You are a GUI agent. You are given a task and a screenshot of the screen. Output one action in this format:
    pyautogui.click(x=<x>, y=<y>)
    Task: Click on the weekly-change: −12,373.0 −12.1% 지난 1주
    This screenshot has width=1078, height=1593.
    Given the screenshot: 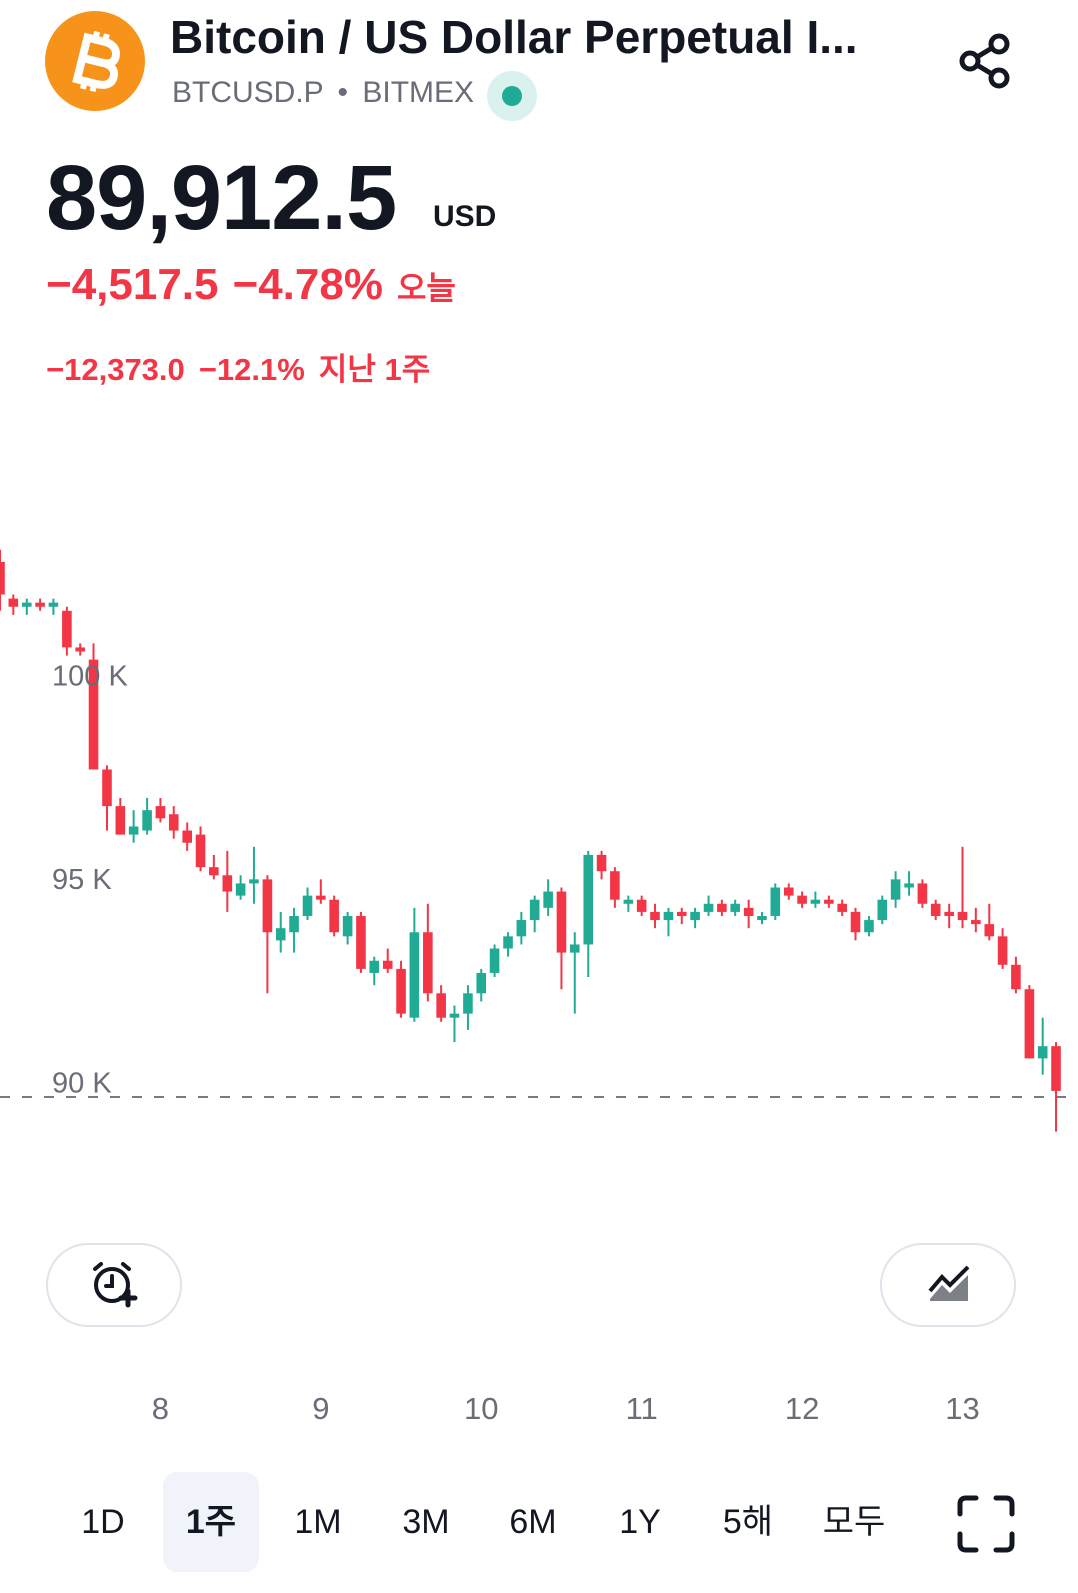 What is the action you would take?
    pyautogui.click(x=245, y=366)
    